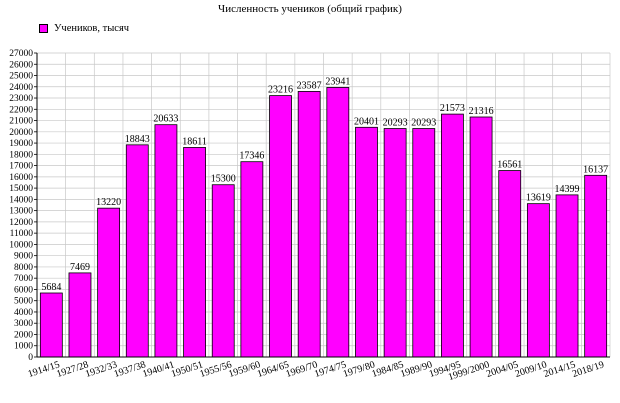 This screenshot has width=620, height=403. I want to click on bar-value-label: 16561, so click(509, 165).